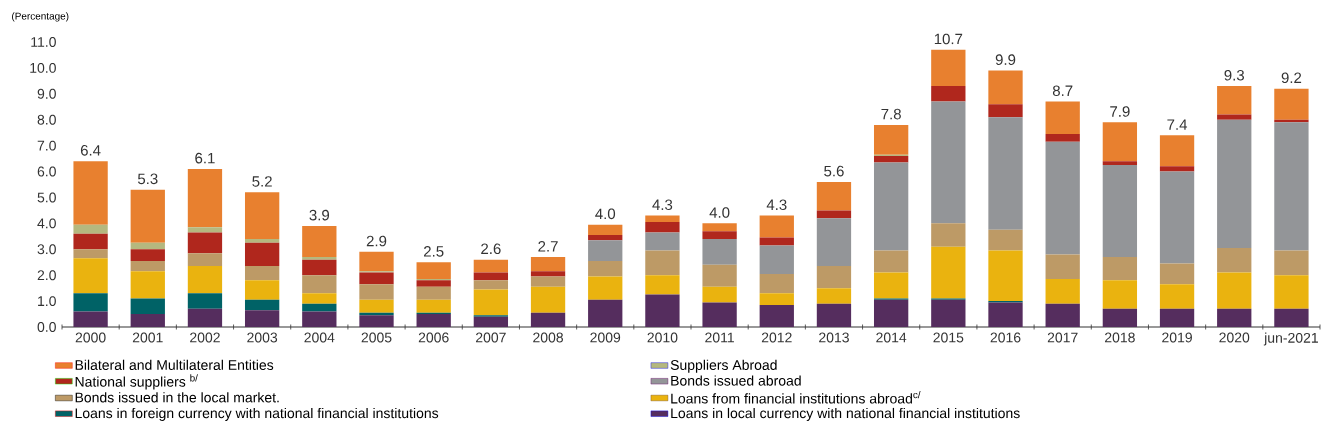 The height and width of the screenshot is (445, 1332). What do you see at coordinates (90, 150) in the screenshot?
I see `total-label: 6.4` at bounding box center [90, 150].